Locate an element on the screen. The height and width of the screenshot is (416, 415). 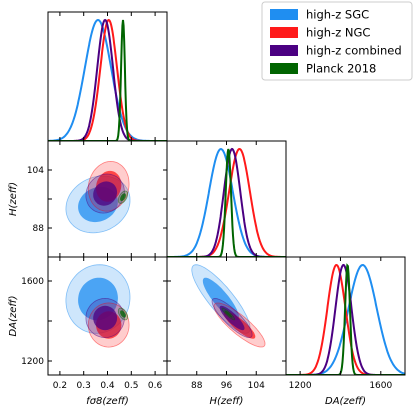
contour-panel-fs8-DA is located at coordinates (98, 306).